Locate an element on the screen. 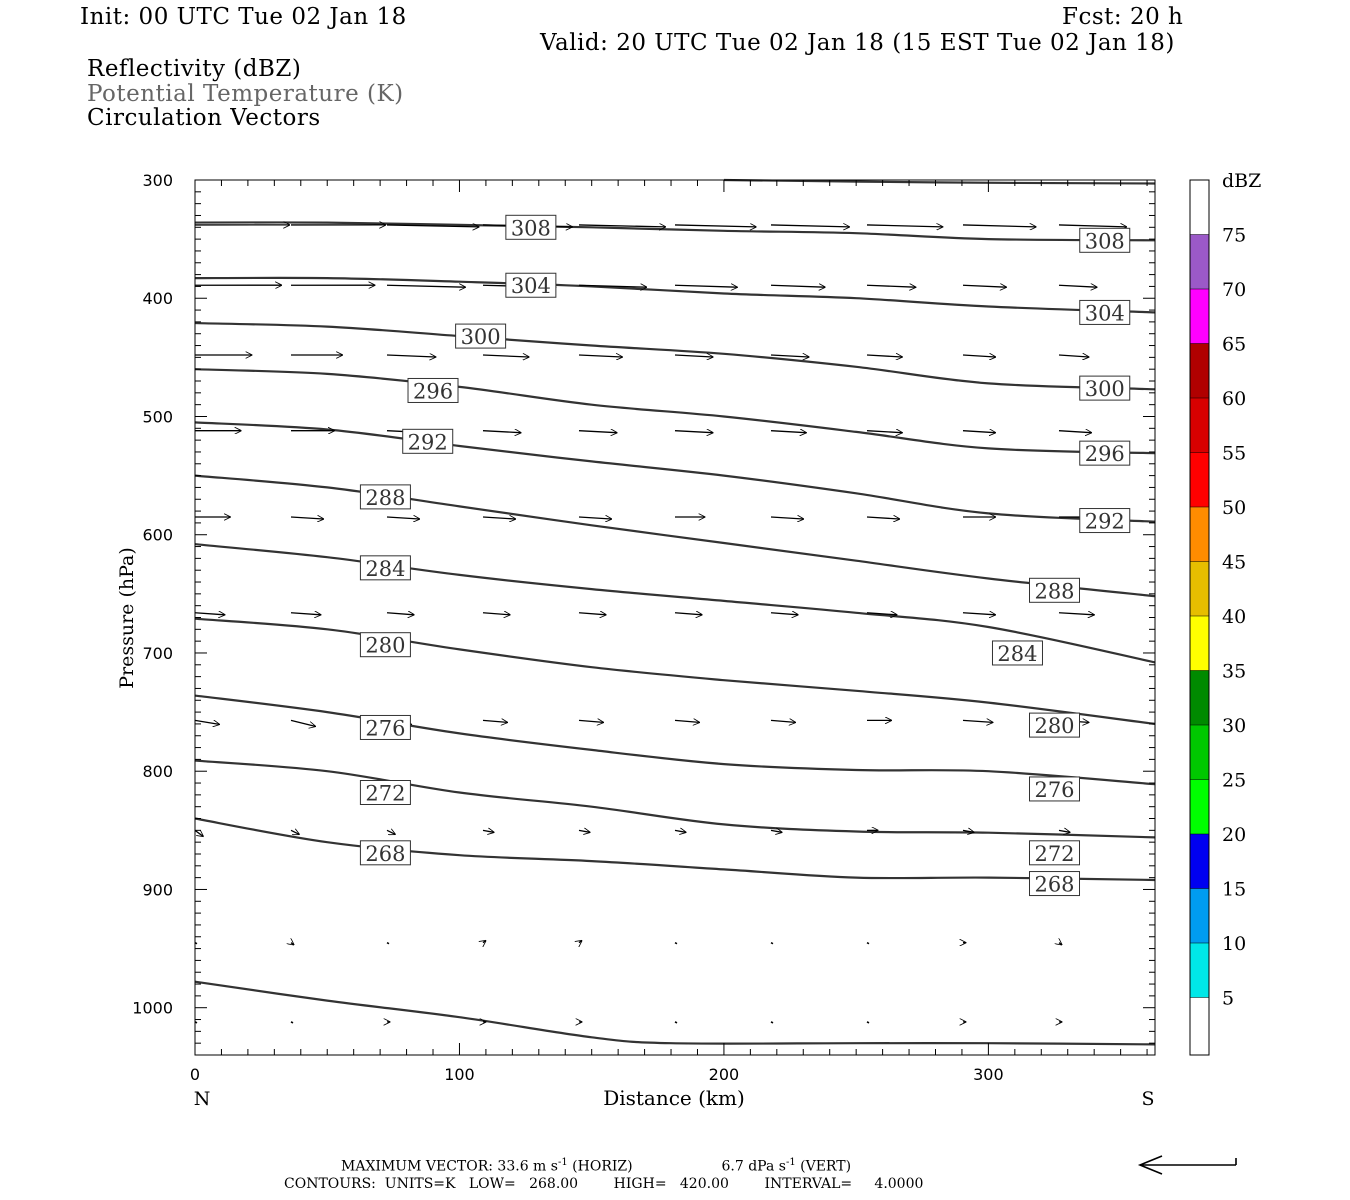  x-tick-label: 200 is located at coordinates (724, 1074).